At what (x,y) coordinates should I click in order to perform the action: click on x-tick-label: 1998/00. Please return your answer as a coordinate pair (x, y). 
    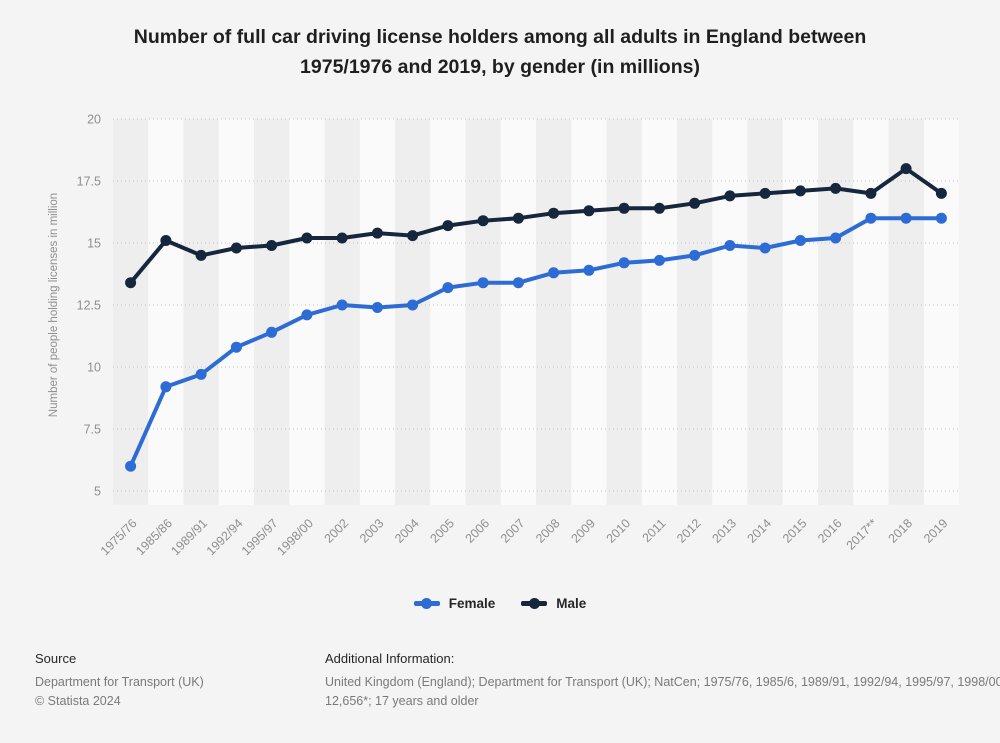
    Looking at the image, I should click on (295, 537).